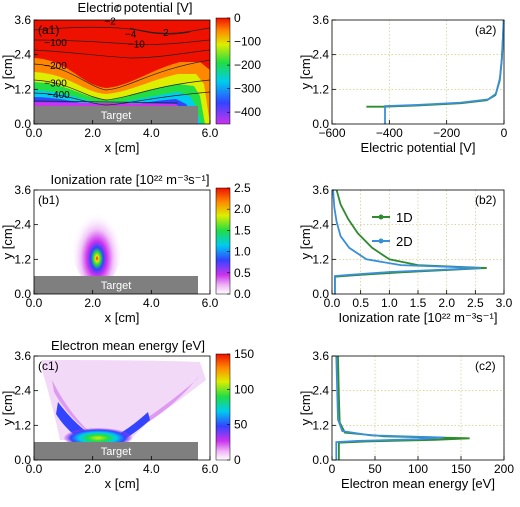 The image size is (520, 507). What do you see at coordinates (485, 200) in the screenshot?
I see `panel-label-b2: (b2)` at bounding box center [485, 200].